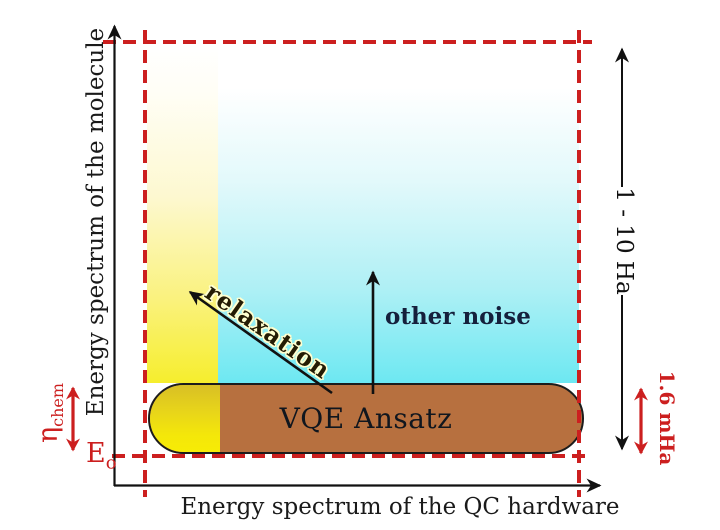 The height and width of the screenshot is (530, 720). What do you see at coordinates (347, 42) in the screenshot?
I see `dashed-line-top` at bounding box center [347, 42].